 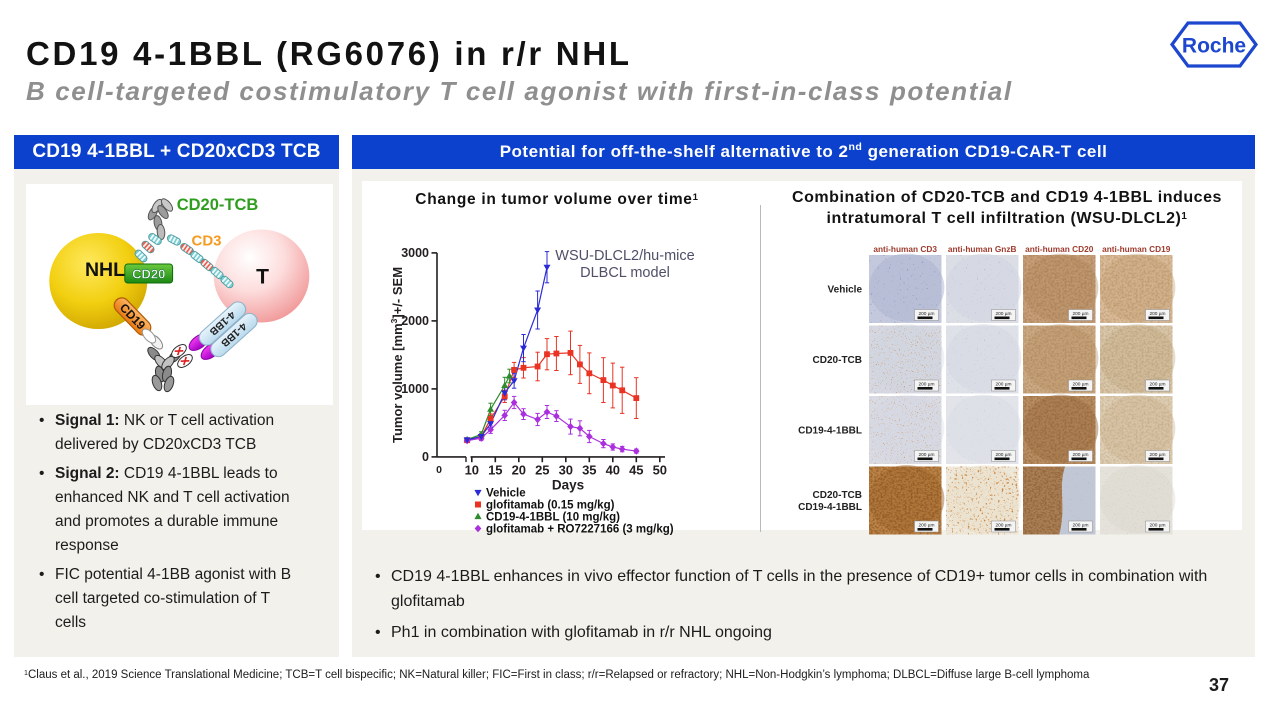 What do you see at coordinates (415, 389) in the screenshot?
I see `svg-text: 1000` at bounding box center [415, 389].